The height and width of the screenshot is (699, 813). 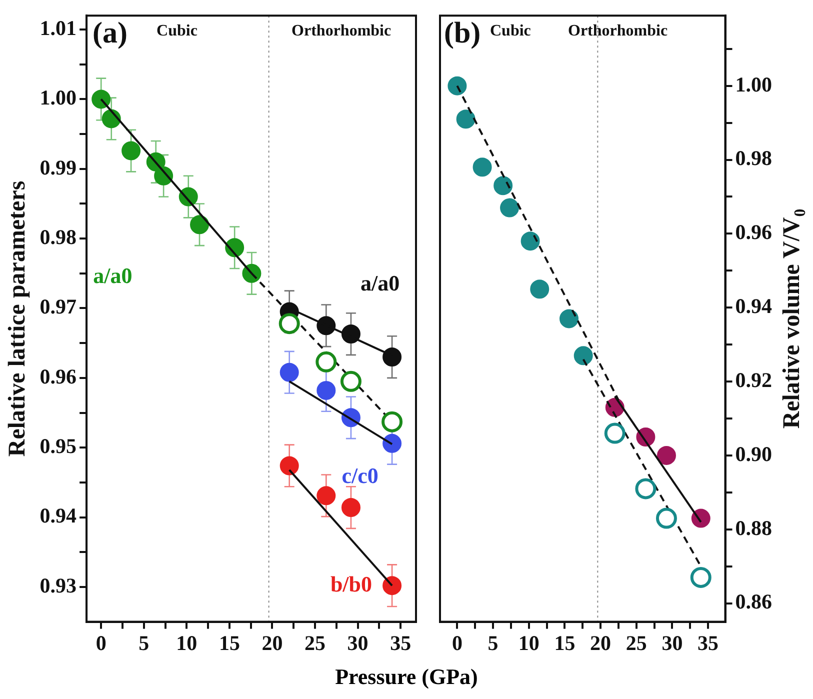 What do you see at coordinates (58, 98) in the screenshot?
I see `y-tick-label: 1.00` at bounding box center [58, 98].